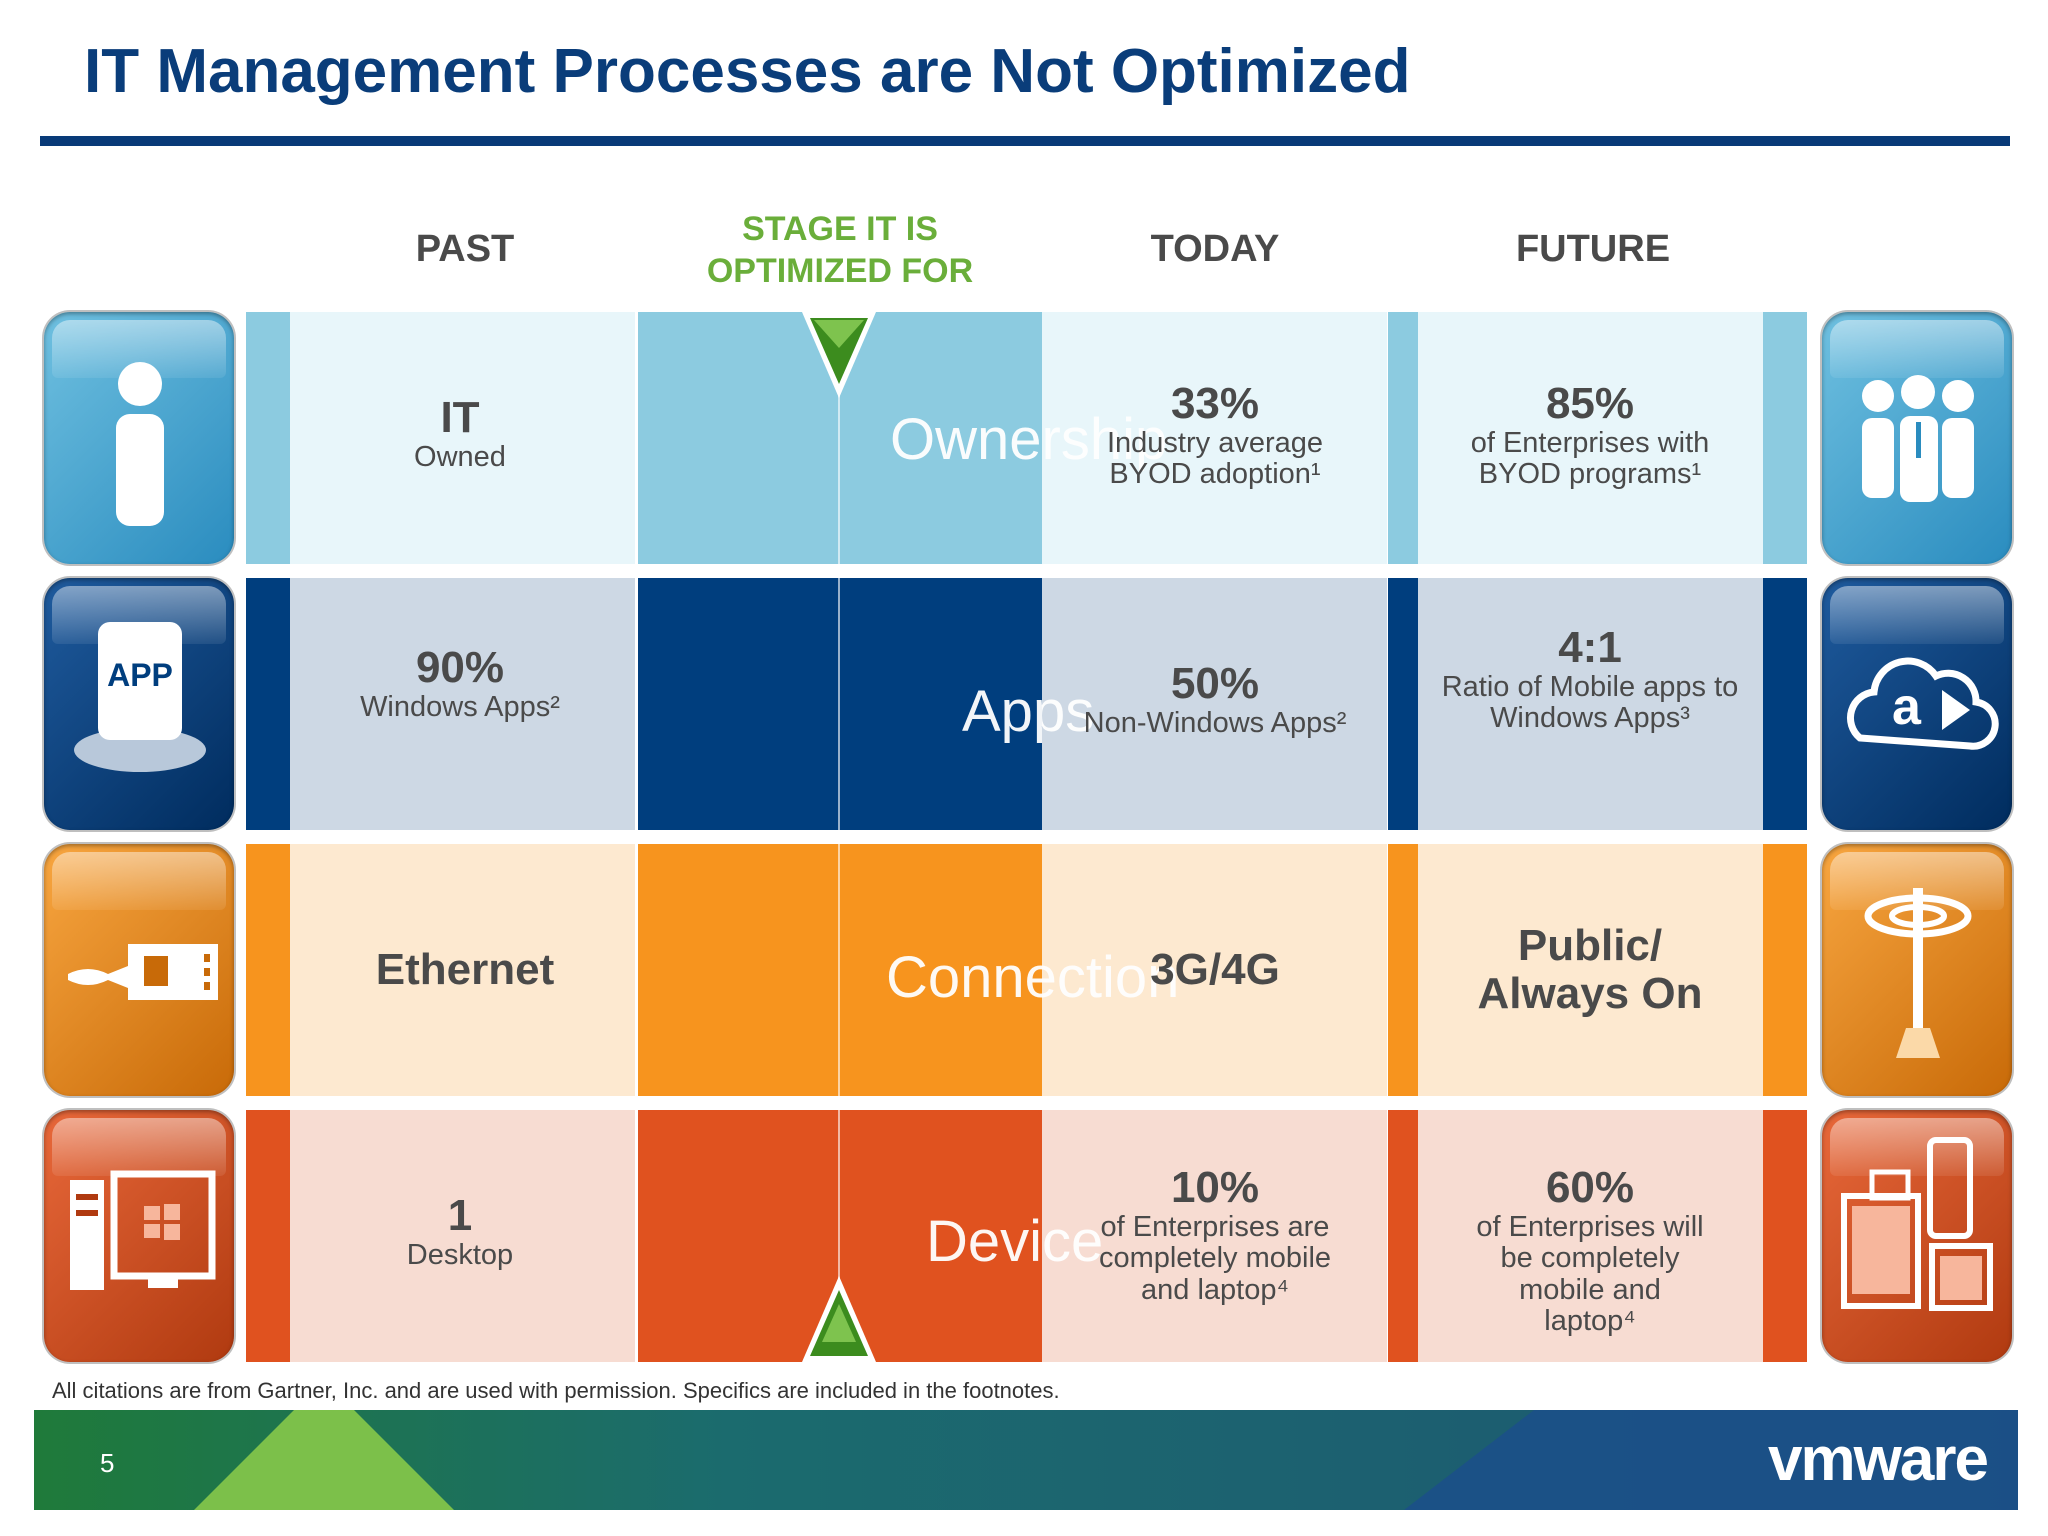  Describe the element at coordinates (1025, 141) in the screenshot. I see `title-underline` at that location.